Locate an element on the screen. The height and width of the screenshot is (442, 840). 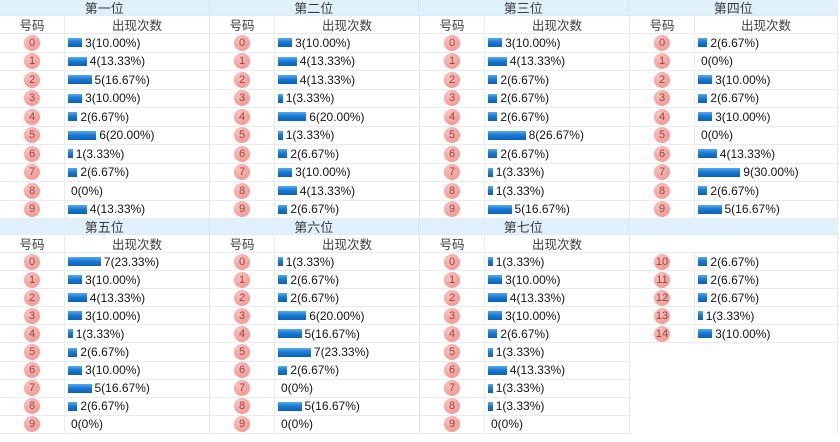
number-badge: 3 is located at coordinates (242, 98).